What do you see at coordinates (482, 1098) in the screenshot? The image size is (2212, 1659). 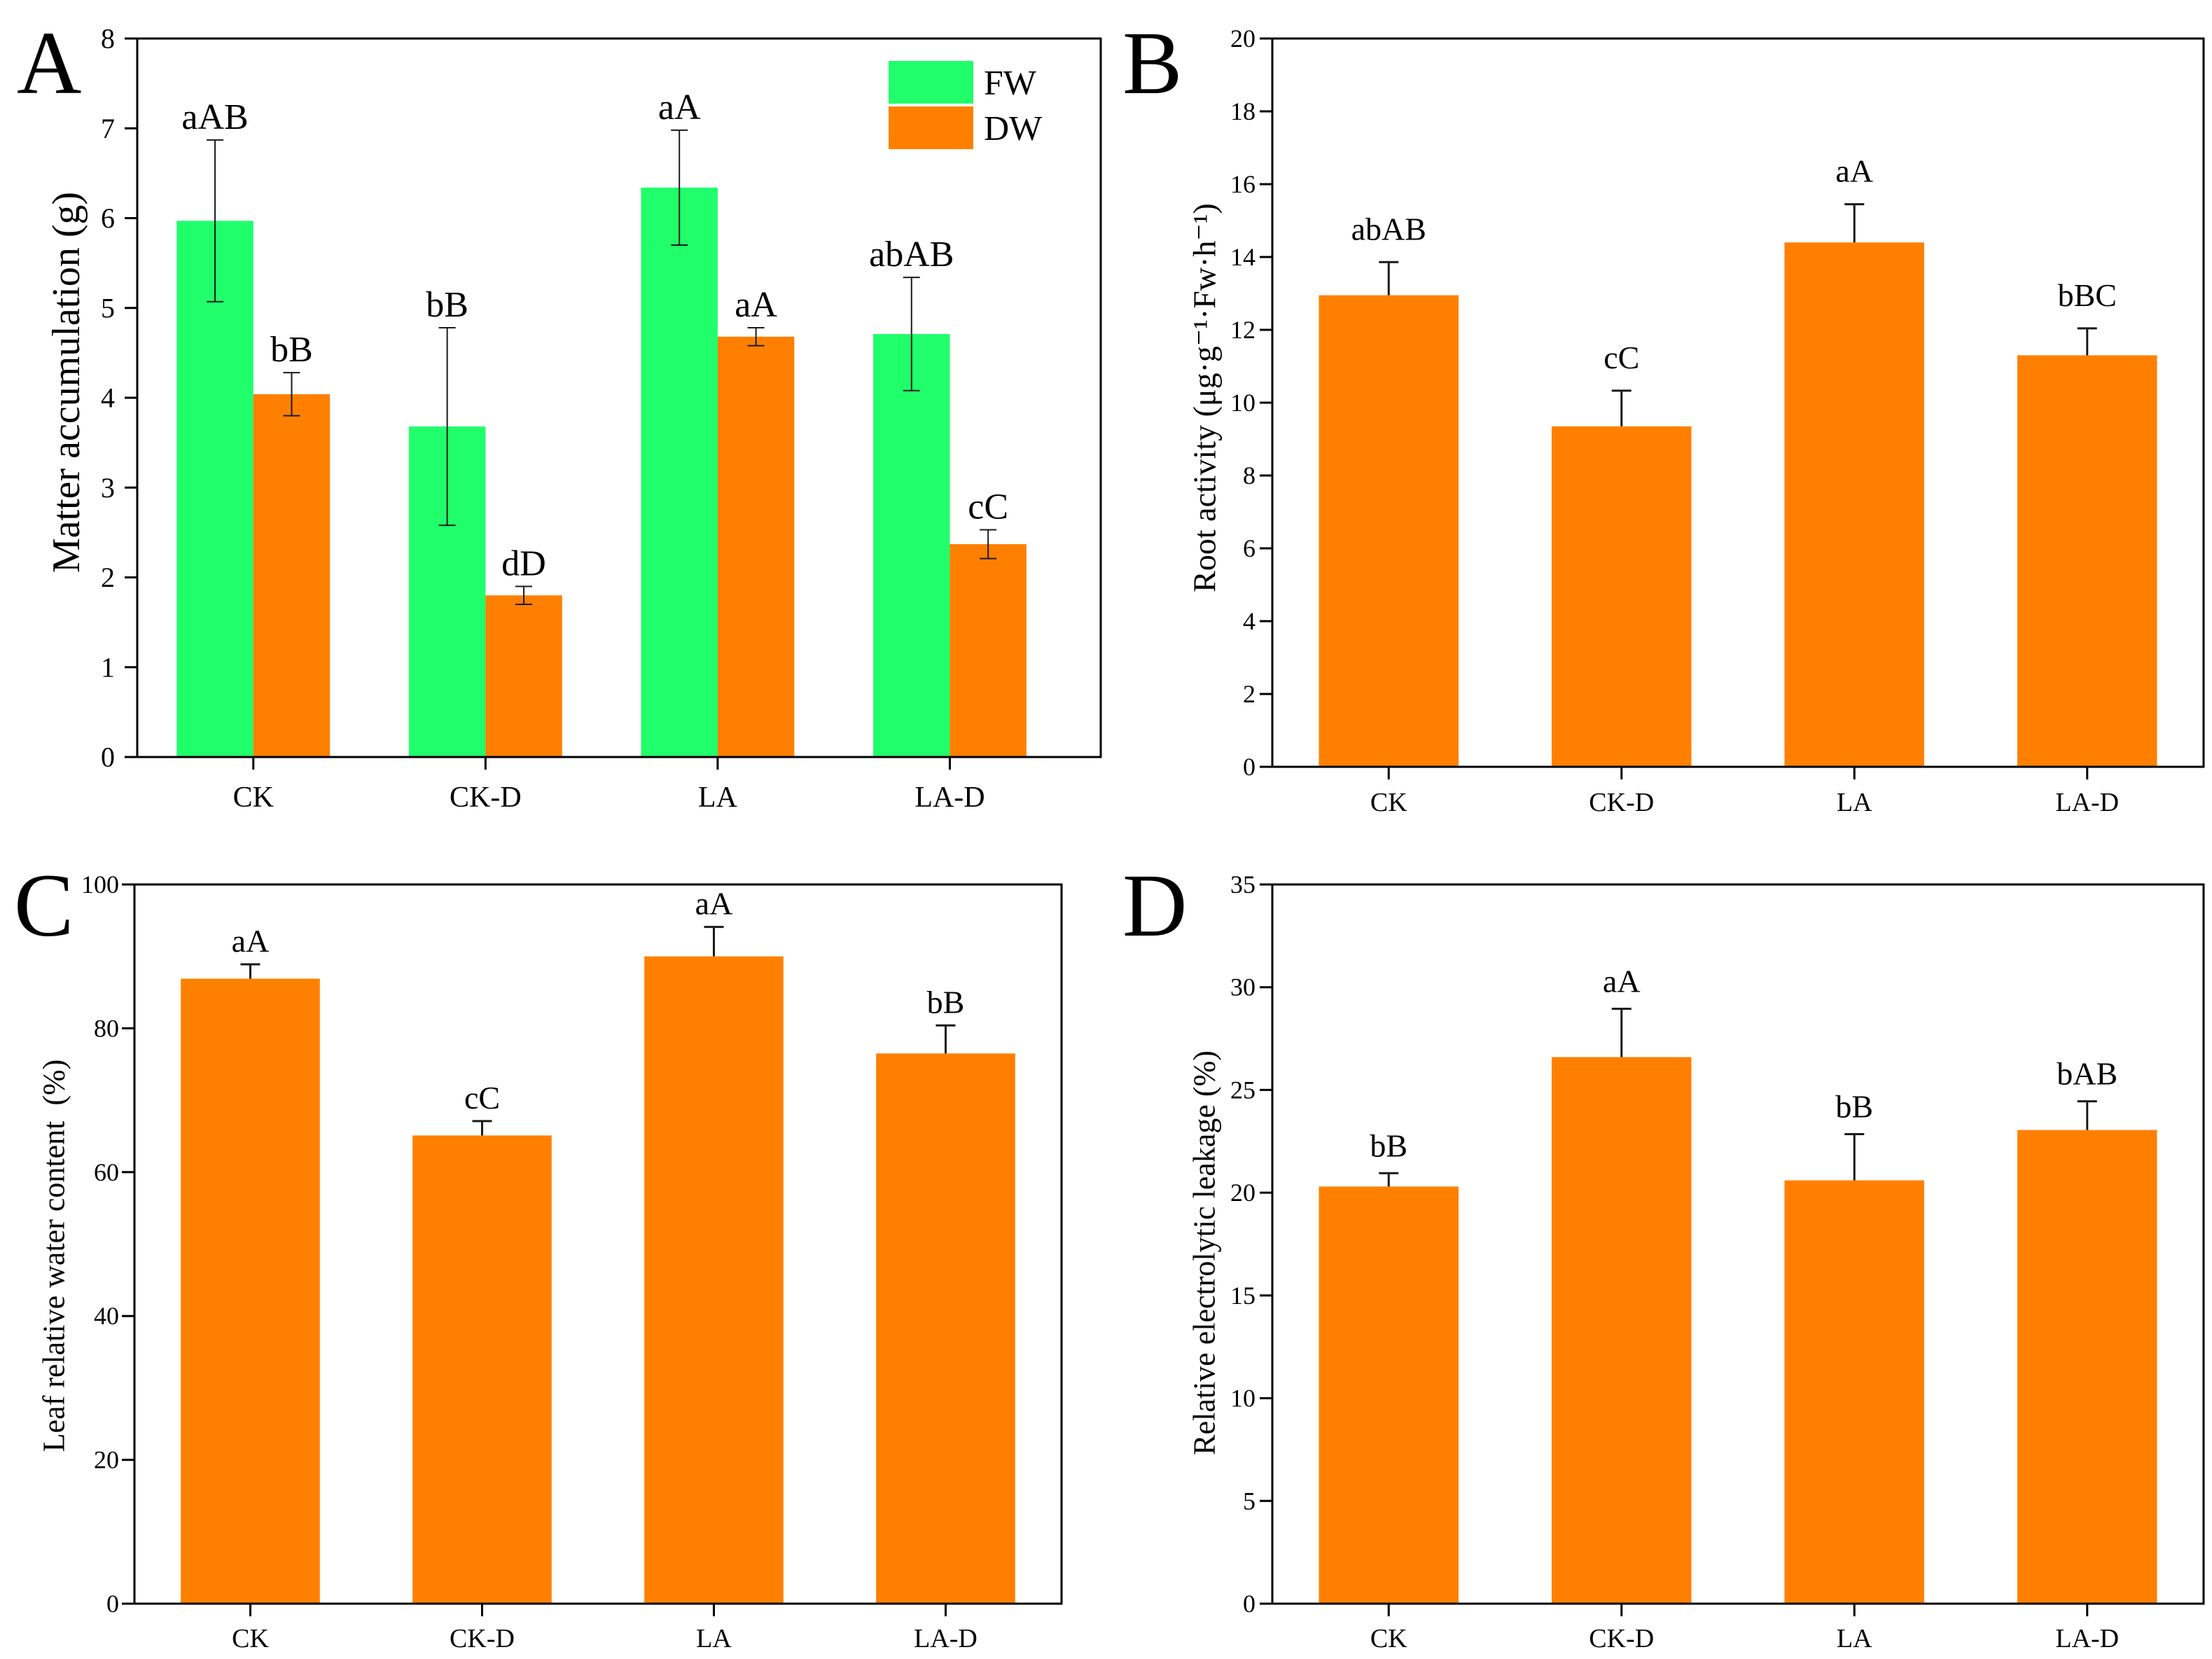 I see `significance-label-c-value-ck-d: cC` at bounding box center [482, 1098].